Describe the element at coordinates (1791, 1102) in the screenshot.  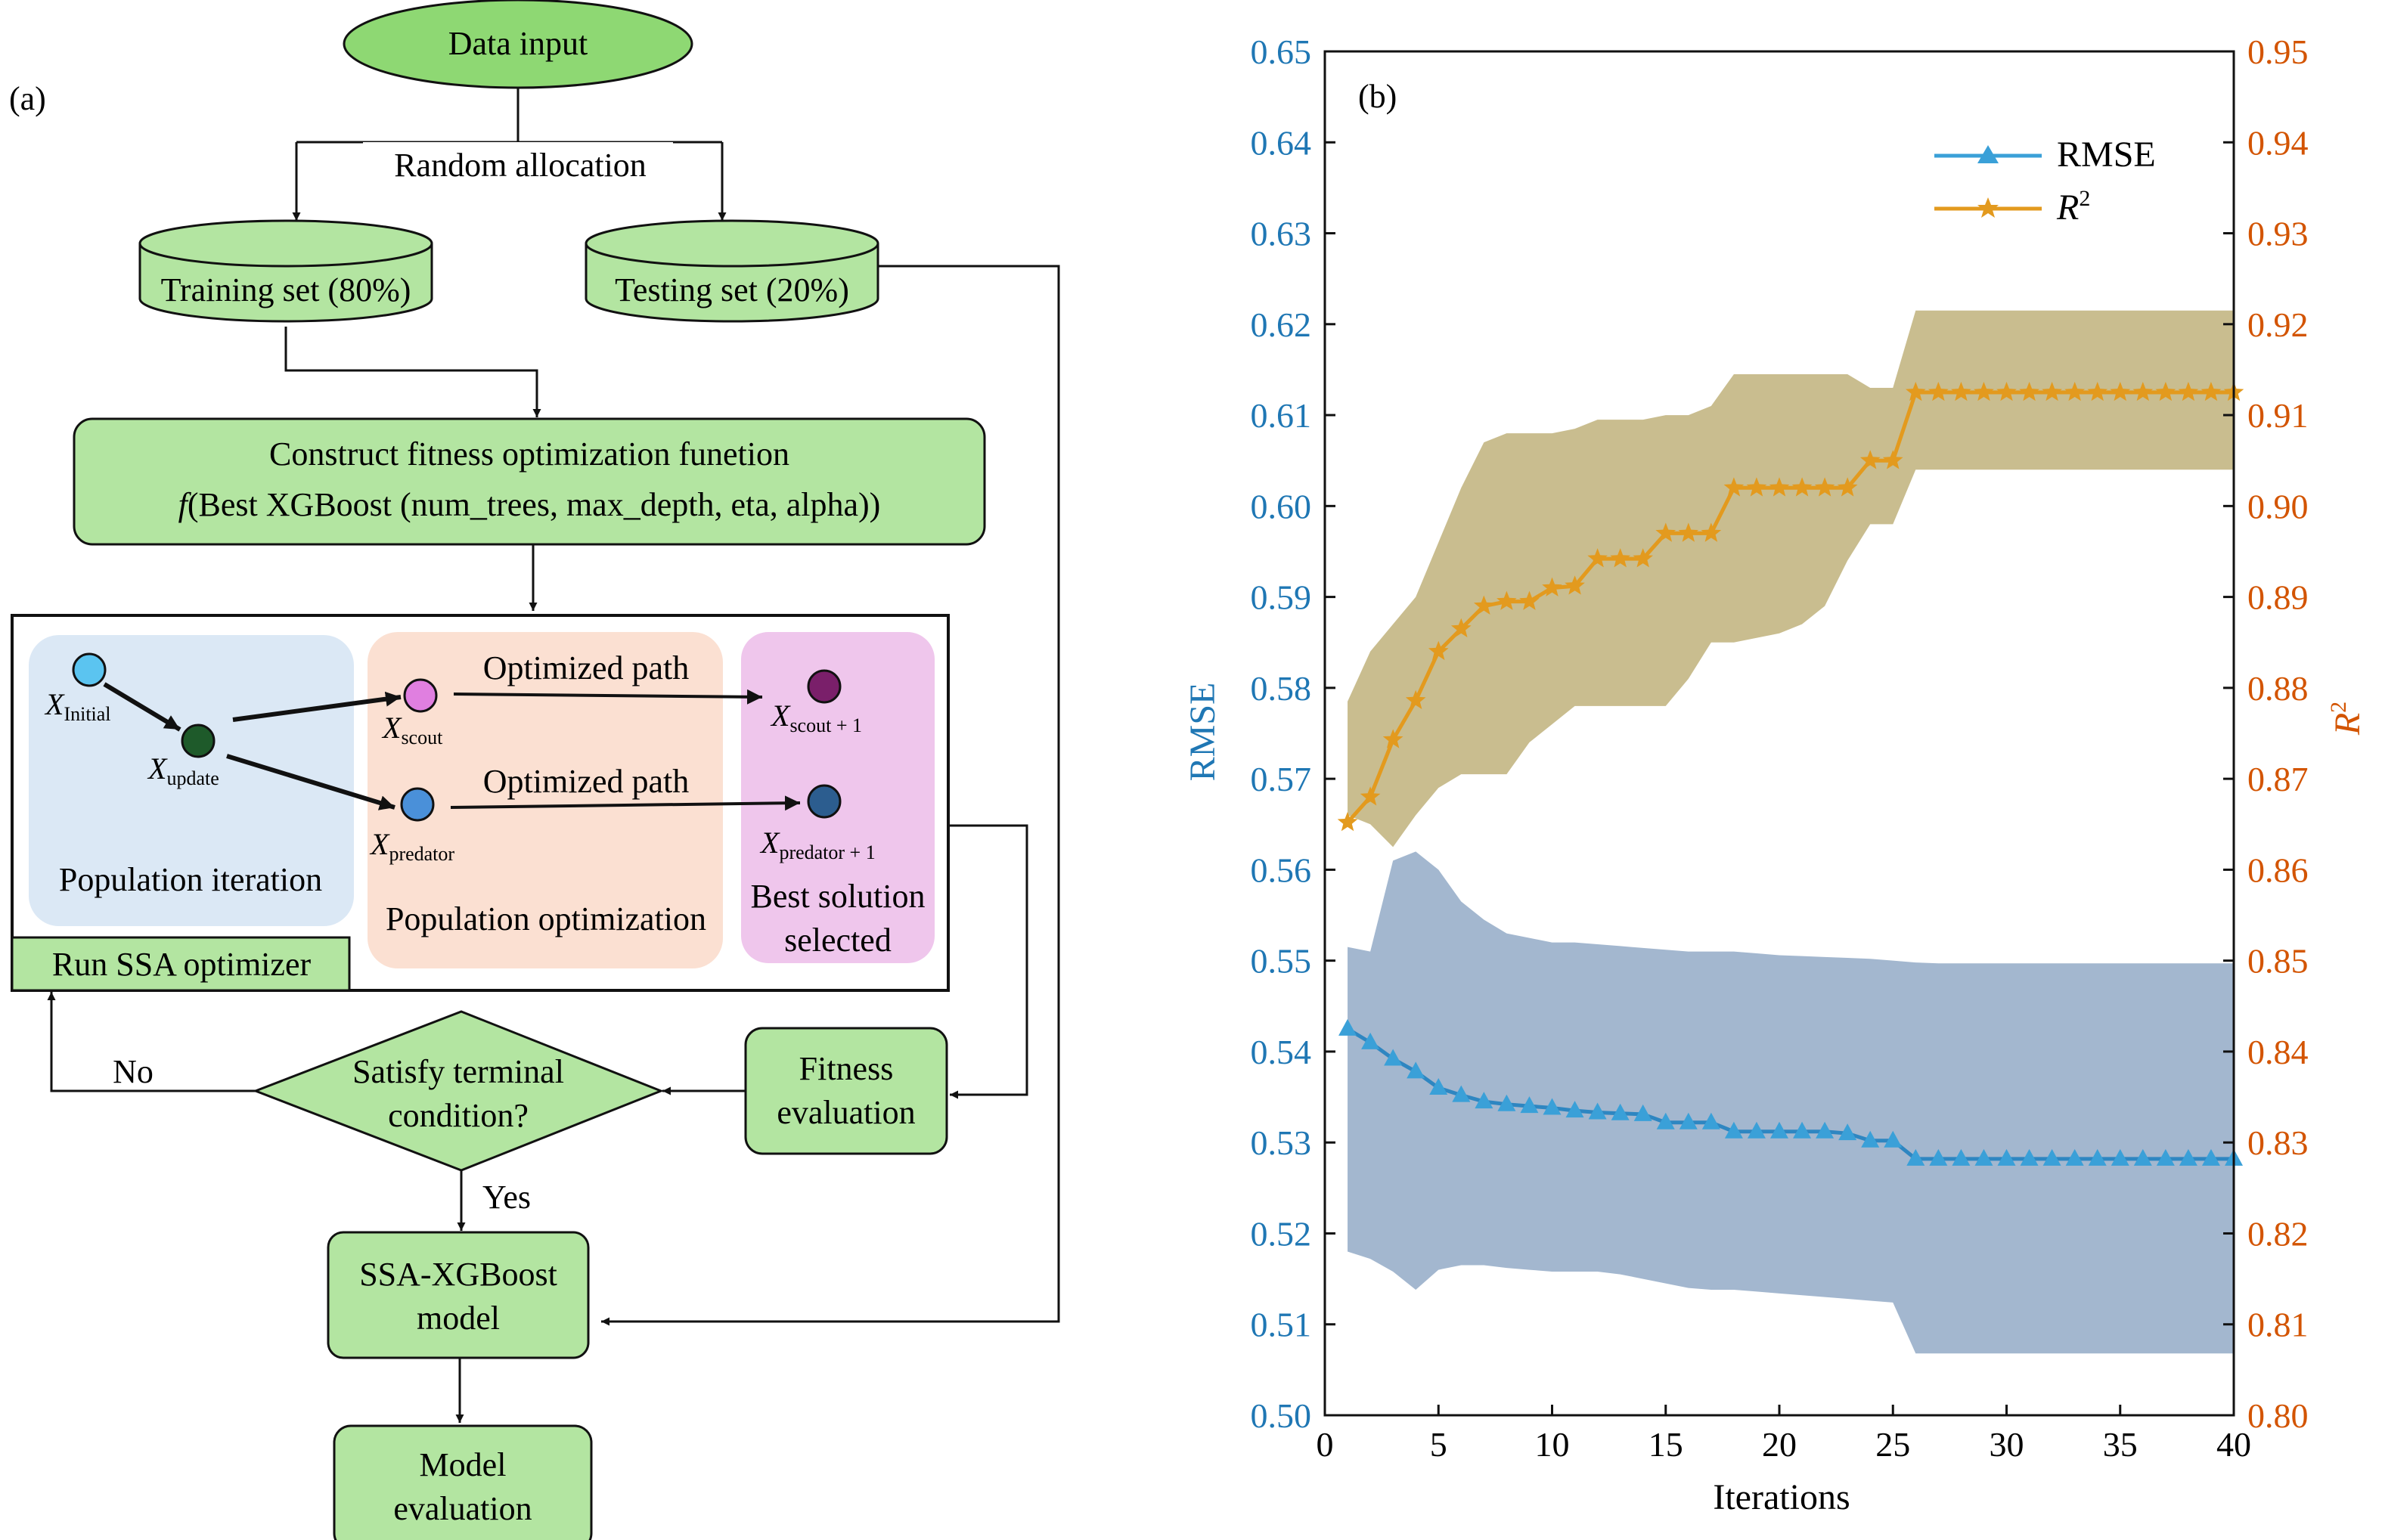
I see `rmse-band` at that location.